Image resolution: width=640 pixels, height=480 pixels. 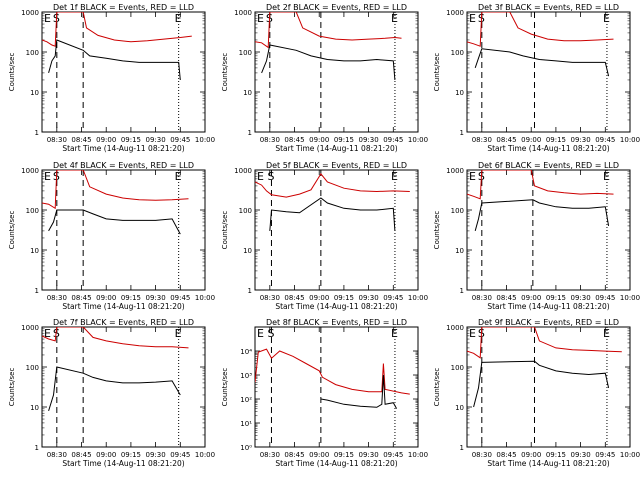 What do you see at coordinates (123, 7) in the screenshot?
I see `panel-title: Det 1f BLACK = Events, RED = LLD` at bounding box center [123, 7].